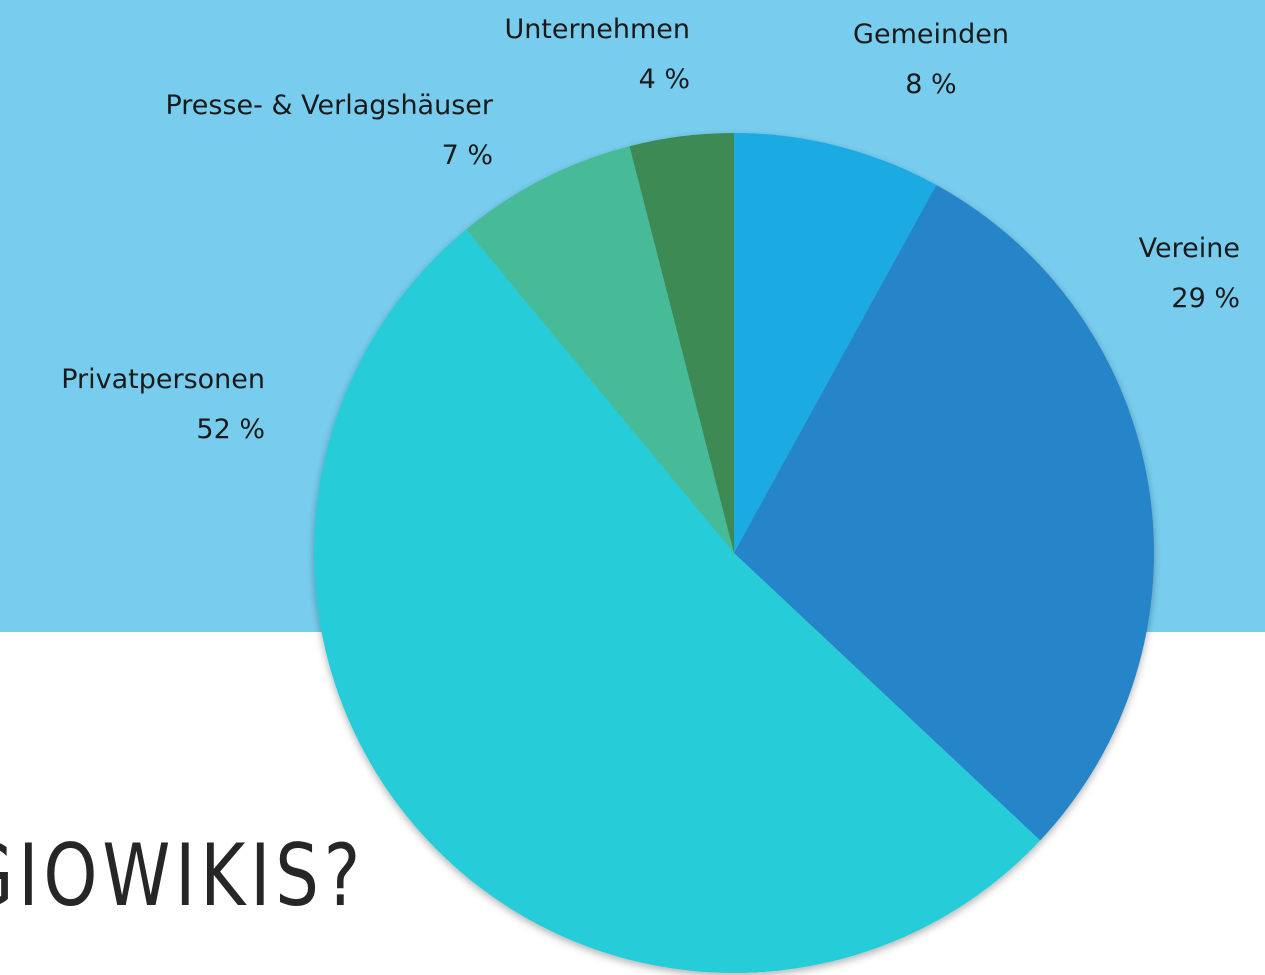  What do you see at coordinates (1189, 248) in the screenshot?
I see `slice-label: Vereine` at bounding box center [1189, 248].